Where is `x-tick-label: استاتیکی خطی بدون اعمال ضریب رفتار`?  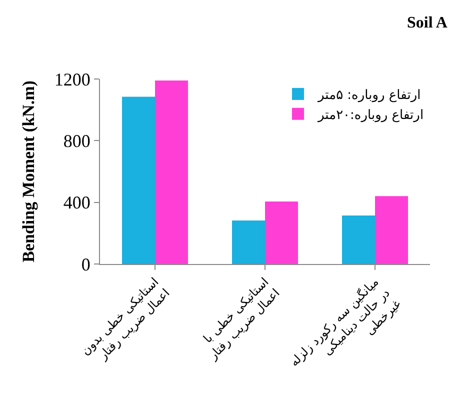
x-tick-label: استاتیکی خطی بدون اعمال ضریب رفتار is located at coordinates (125, 318).